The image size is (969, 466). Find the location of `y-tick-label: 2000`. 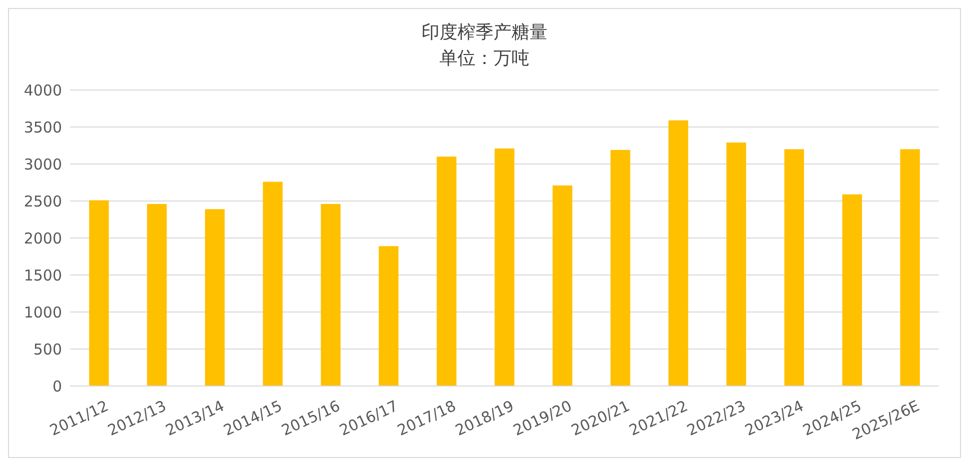

y-tick-label: 2000 is located at coordinates (43, 238).